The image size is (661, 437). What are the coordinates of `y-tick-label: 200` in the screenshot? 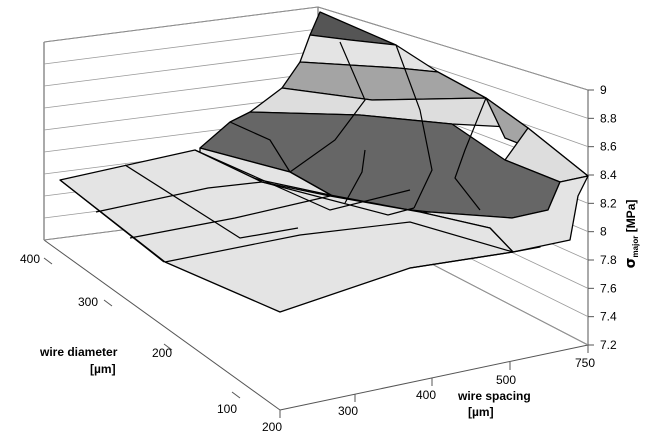 It's located at (162, 353).